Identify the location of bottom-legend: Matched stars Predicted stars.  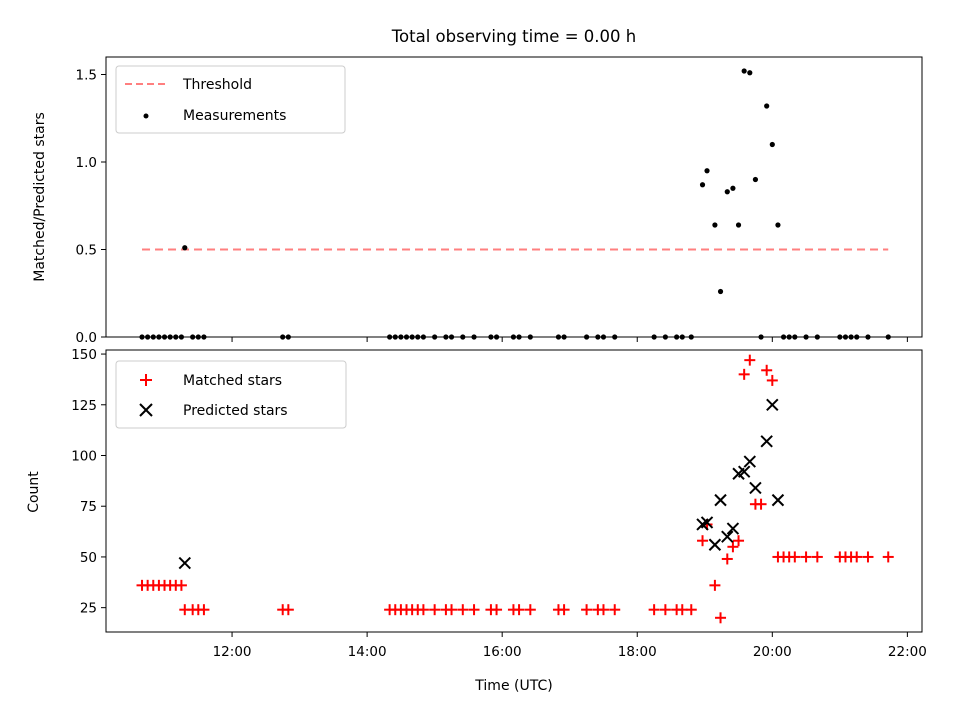
(231, 394).